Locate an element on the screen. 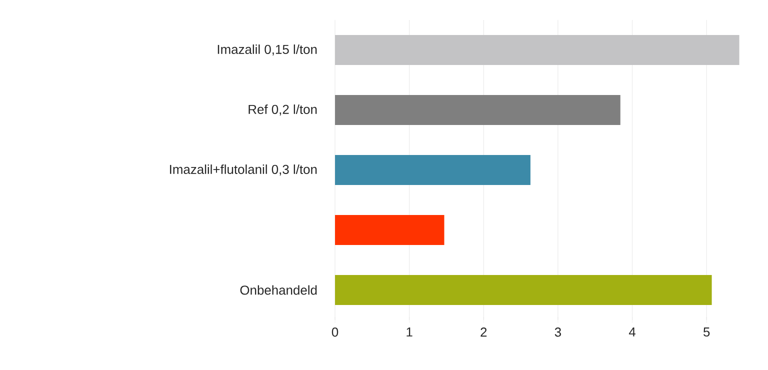 The height and width of the screenshot is (370, 768). x-tick-label: 2 is located at coordinates (483, 332).